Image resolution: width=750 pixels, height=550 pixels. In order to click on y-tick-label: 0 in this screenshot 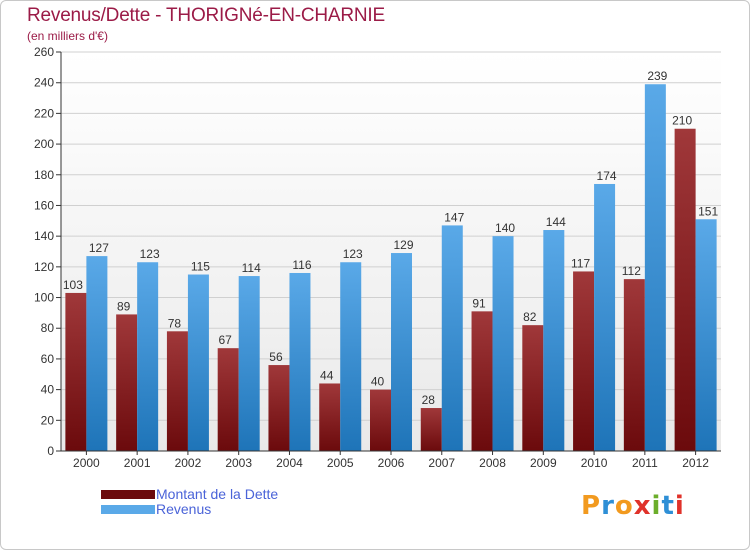, I will do `click(50, 451)`.